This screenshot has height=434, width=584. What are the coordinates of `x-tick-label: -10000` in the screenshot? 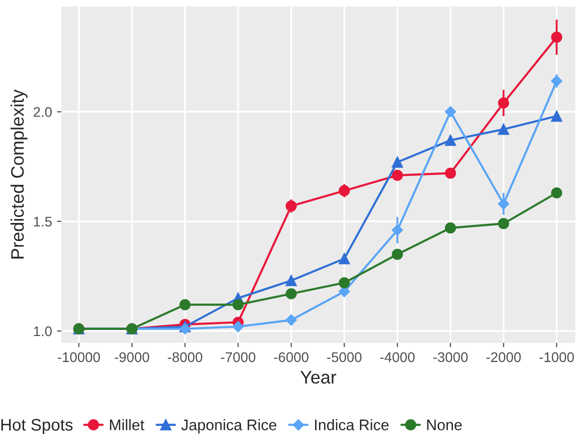 It's located at (79, 357).